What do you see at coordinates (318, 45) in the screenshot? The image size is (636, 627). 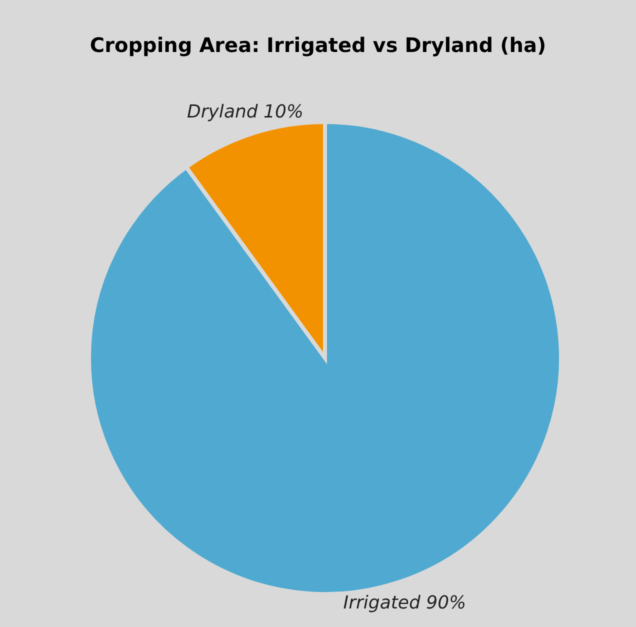 I see `chart-title: Cropping Area: Irrigated vs Dryland (ha)` at bounding box center [318, 45].